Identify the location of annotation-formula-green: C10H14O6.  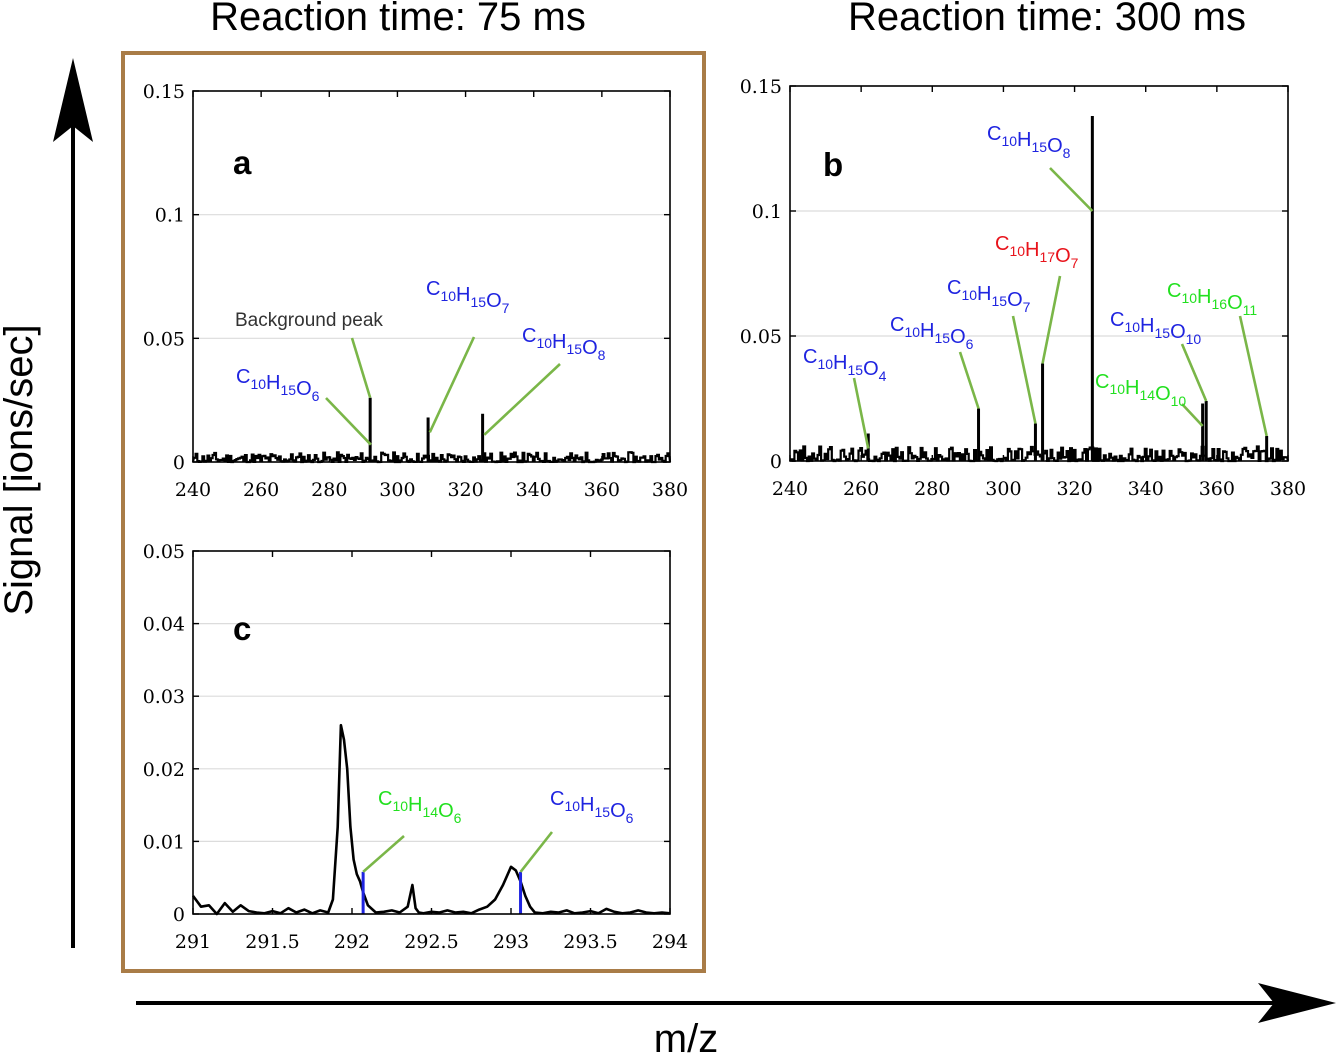
(420, 807).